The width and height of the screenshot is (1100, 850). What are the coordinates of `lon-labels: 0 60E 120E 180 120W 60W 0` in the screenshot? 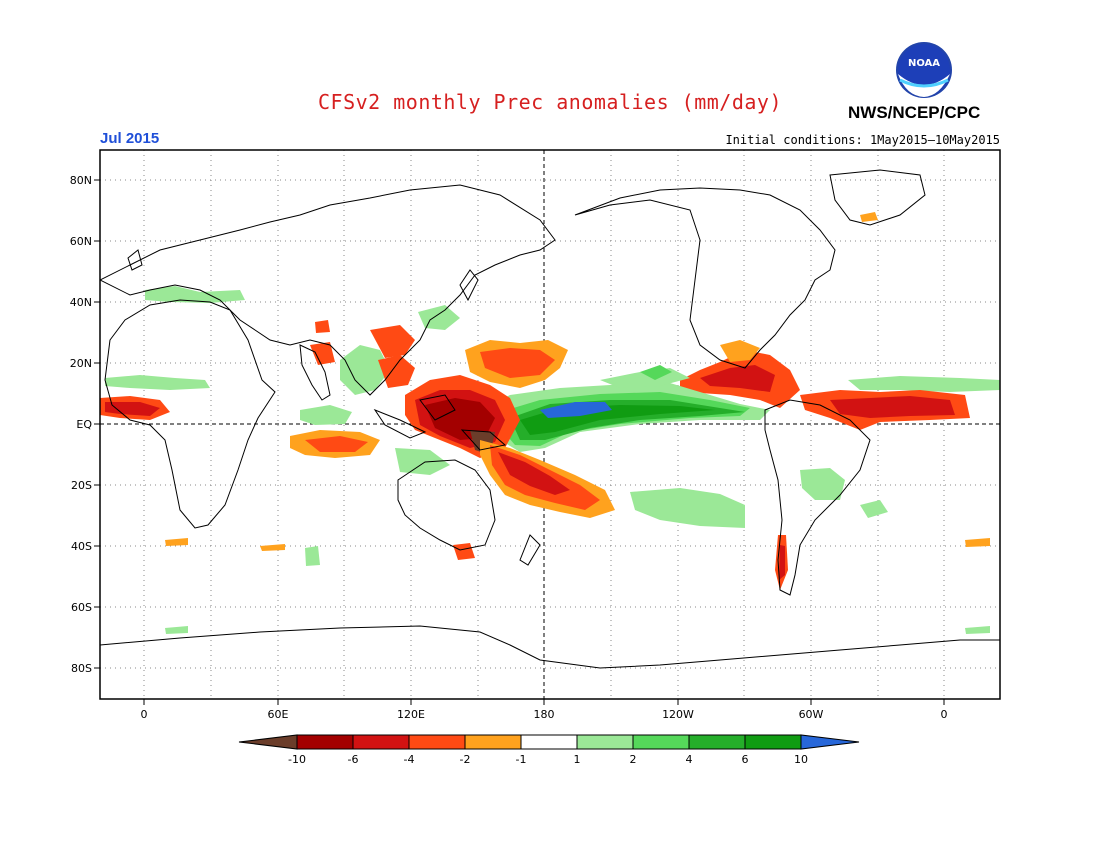 It's located at (544, 714).